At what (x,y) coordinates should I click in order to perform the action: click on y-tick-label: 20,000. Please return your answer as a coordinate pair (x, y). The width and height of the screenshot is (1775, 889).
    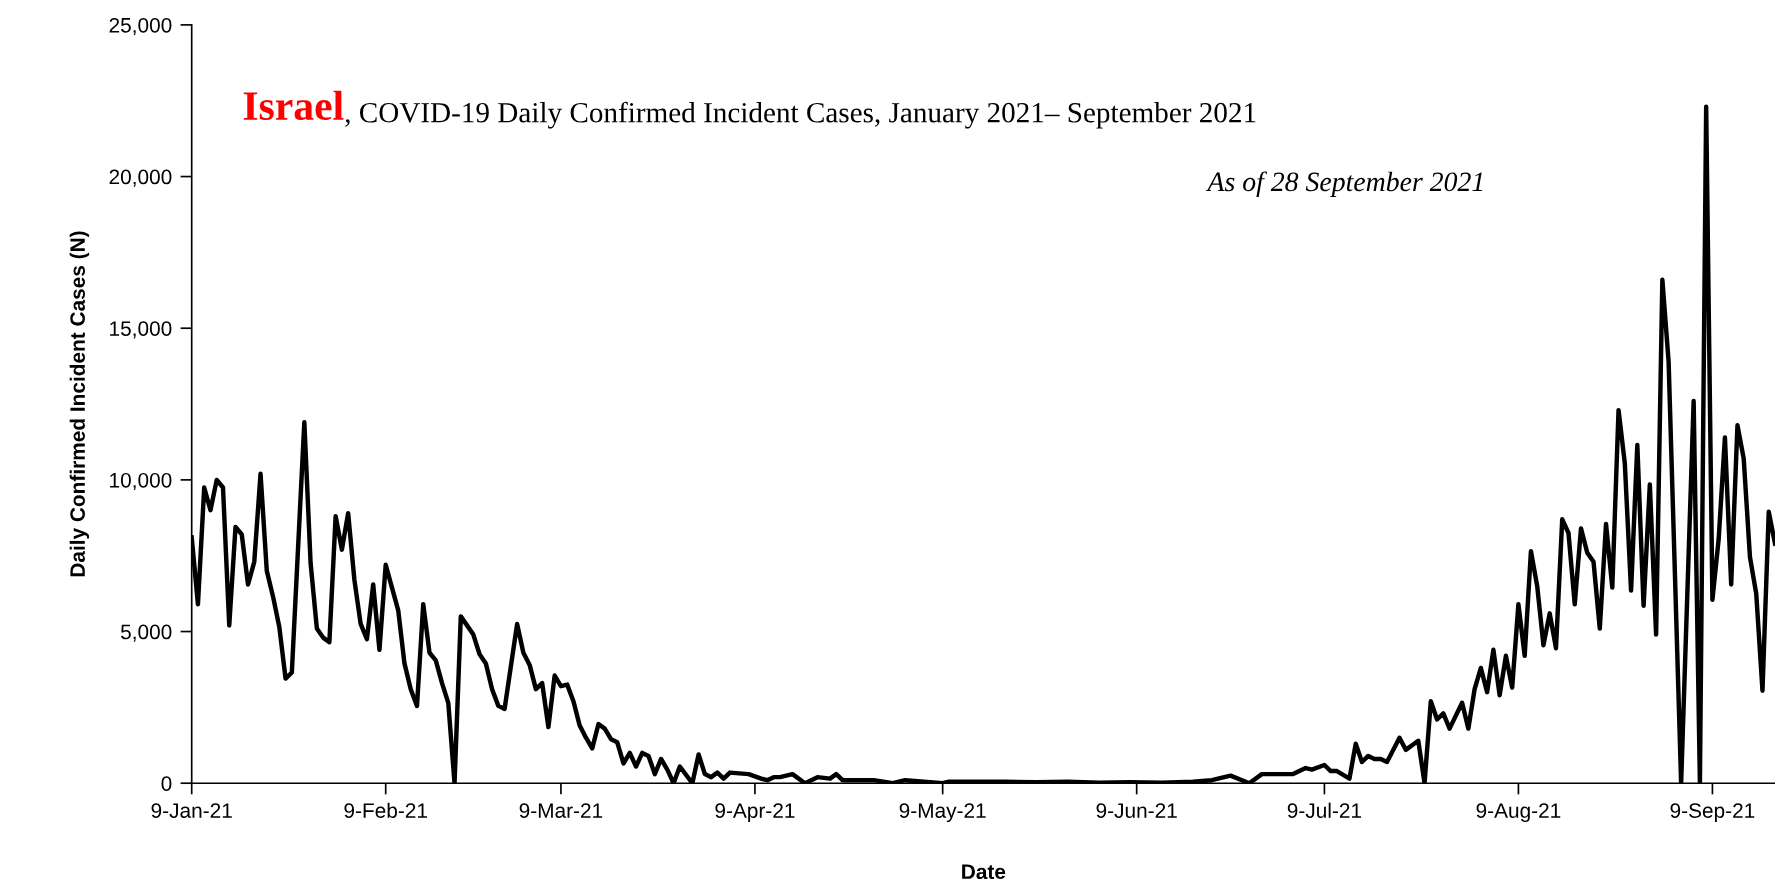
    Looking at the image, I should click on (140, 178).